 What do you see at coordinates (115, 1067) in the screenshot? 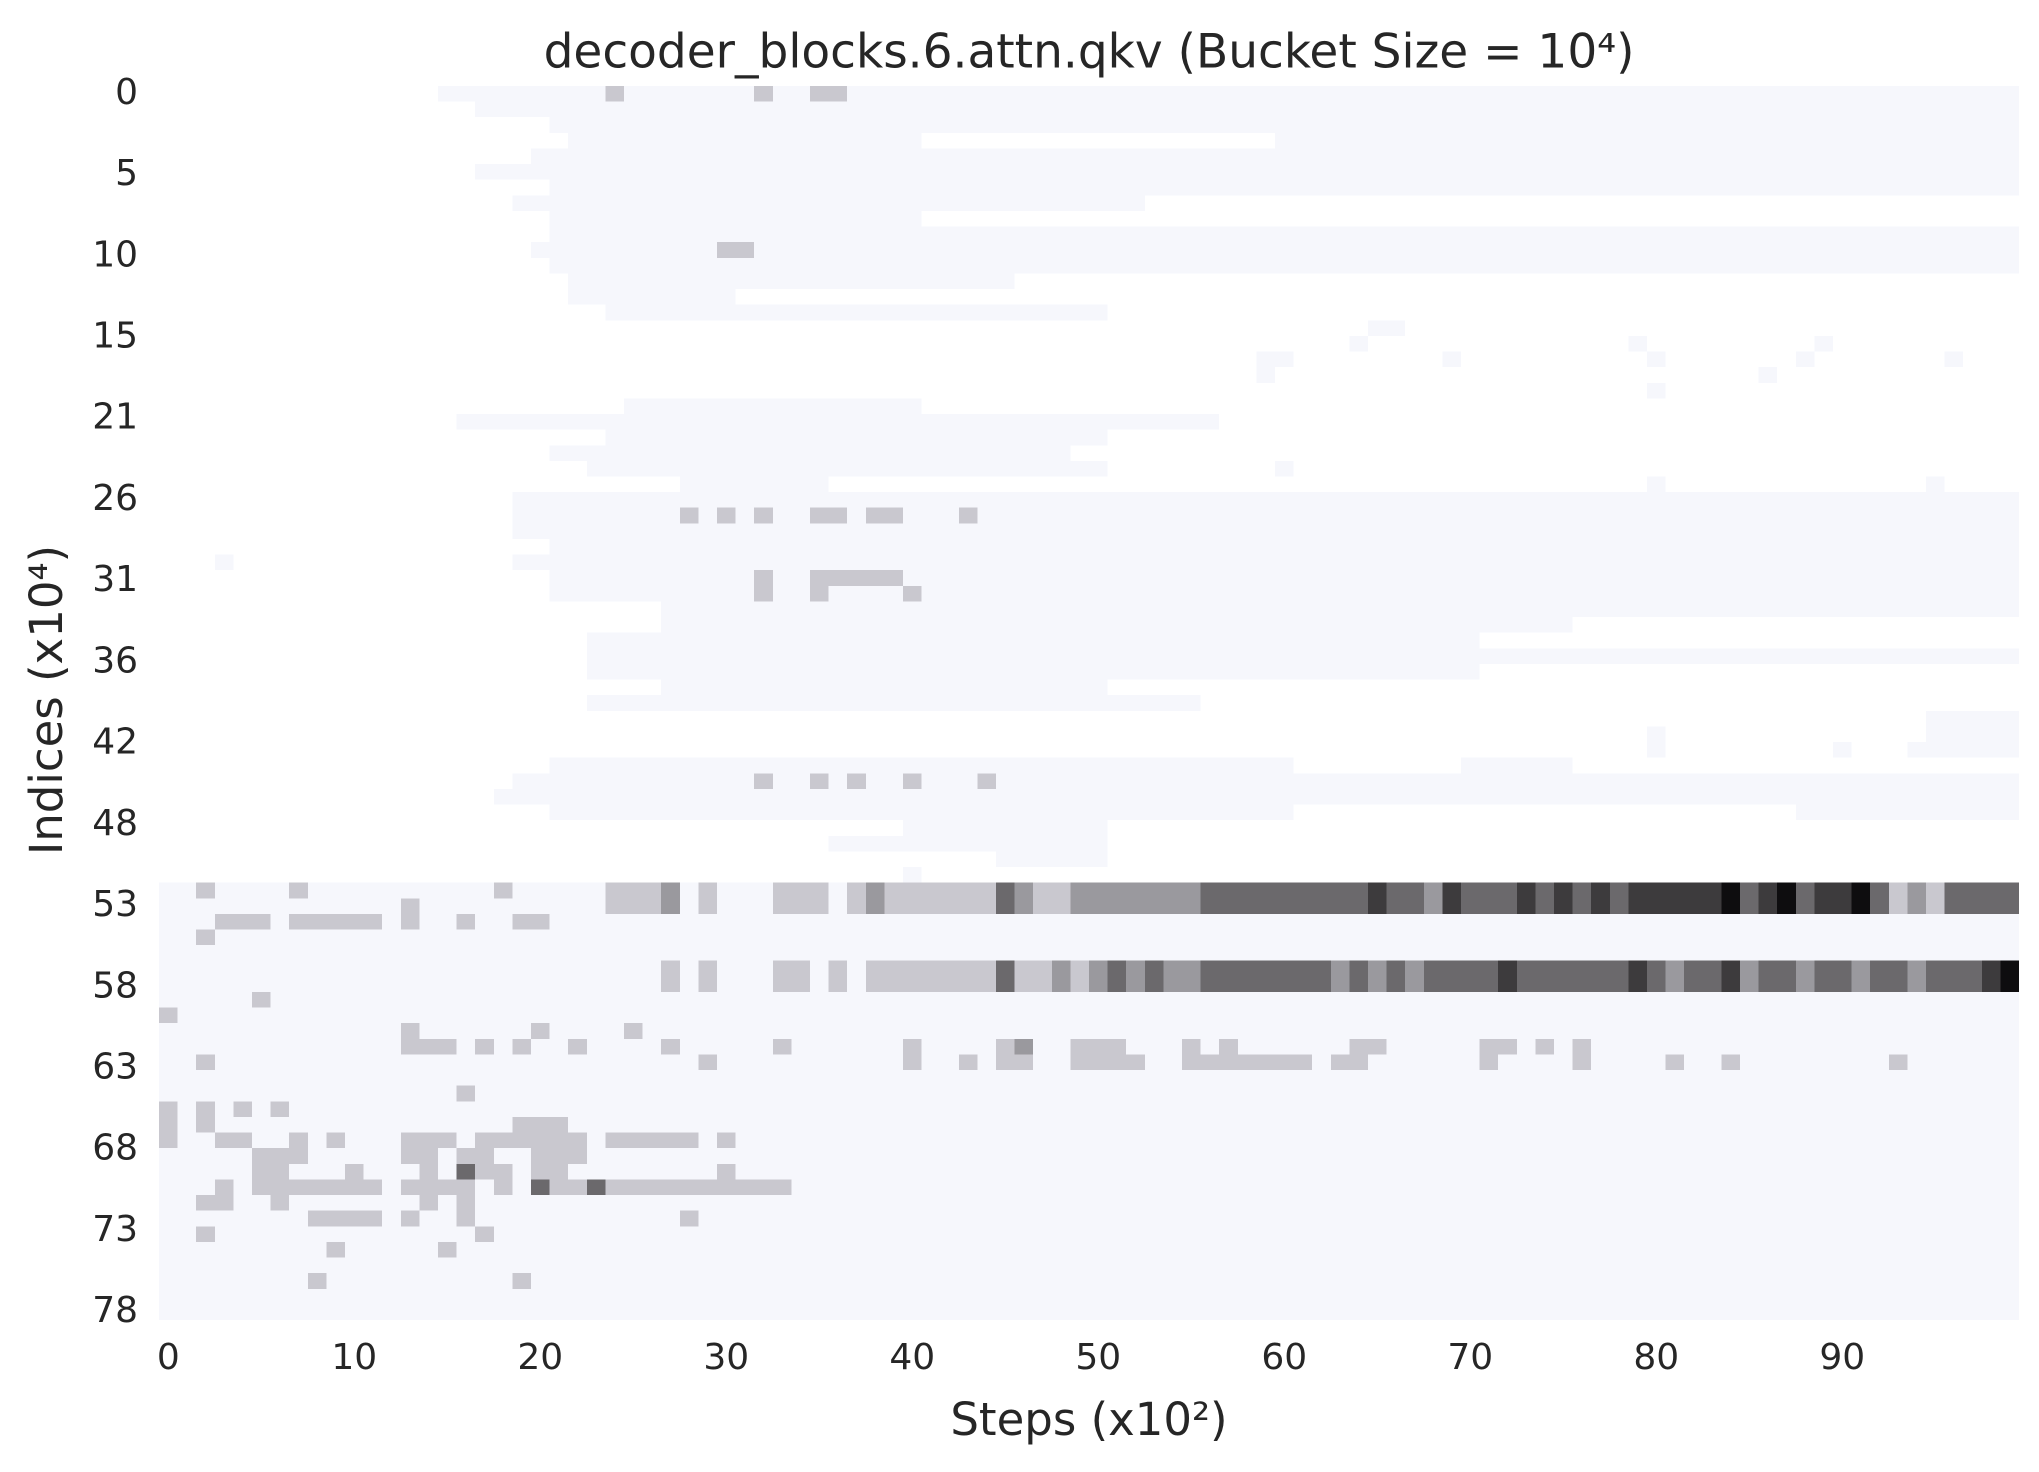
I see `y-tick-label: 63` at bounding box center [115, 1067].